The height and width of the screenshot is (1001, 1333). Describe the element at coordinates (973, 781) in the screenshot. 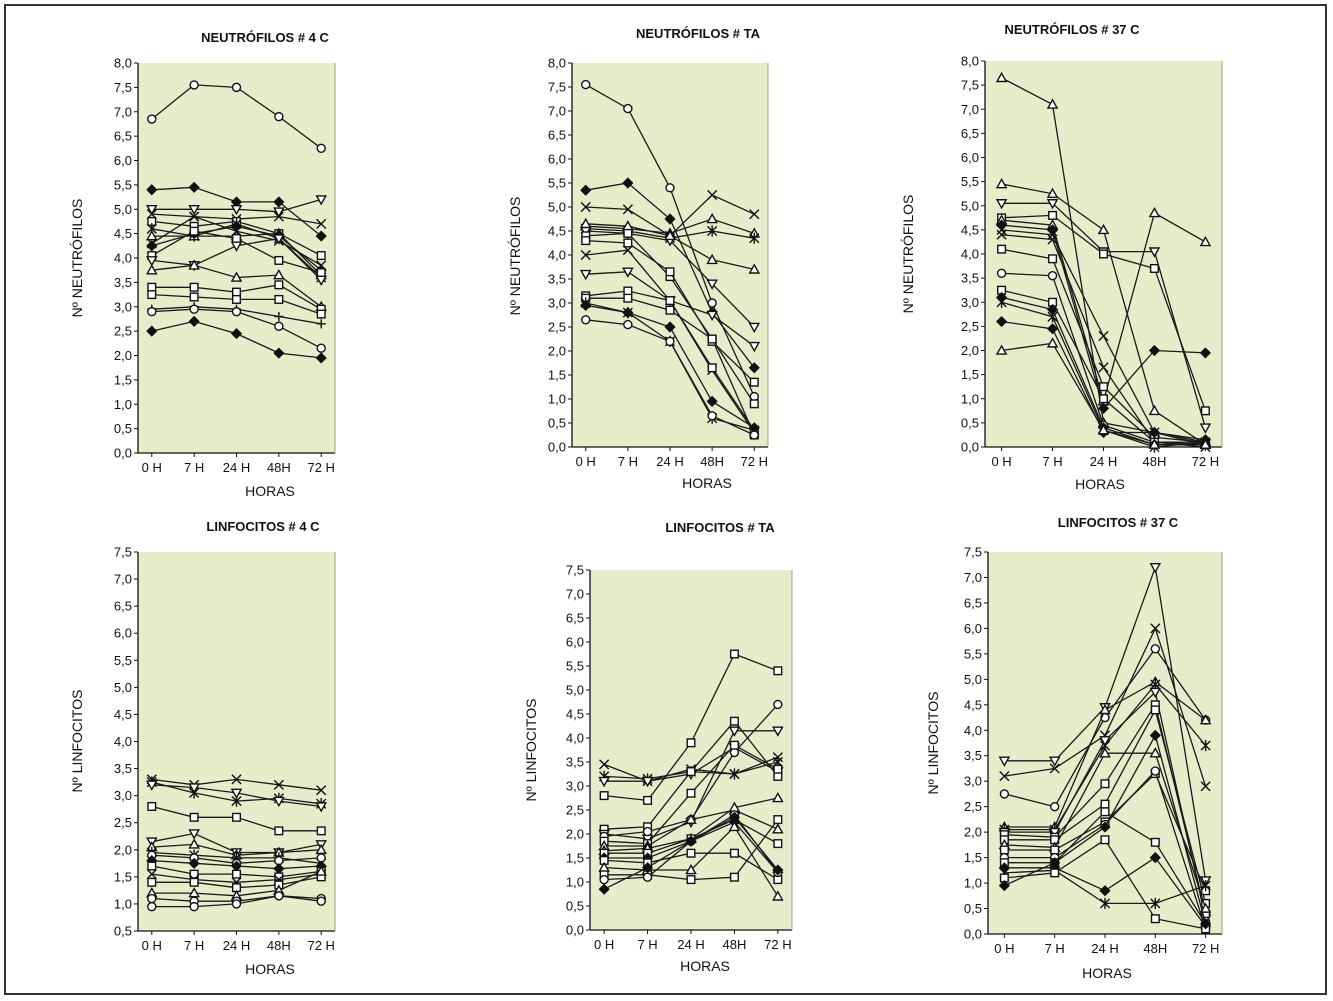

I see `y-tick-label: 3,0` at that location.